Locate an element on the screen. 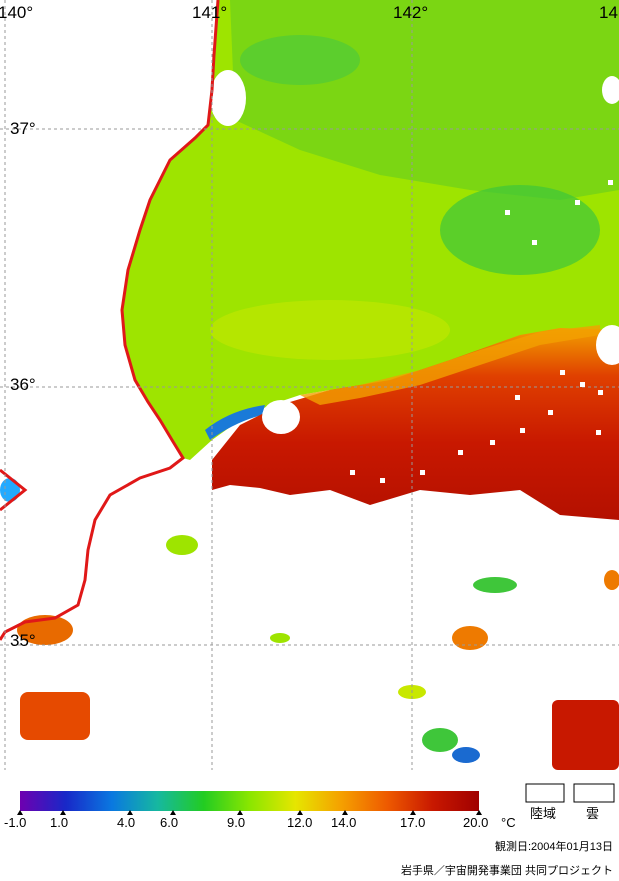 This screenshot has height=881, width=619. longitude-label: 142° is located at coordinates (411, 12).